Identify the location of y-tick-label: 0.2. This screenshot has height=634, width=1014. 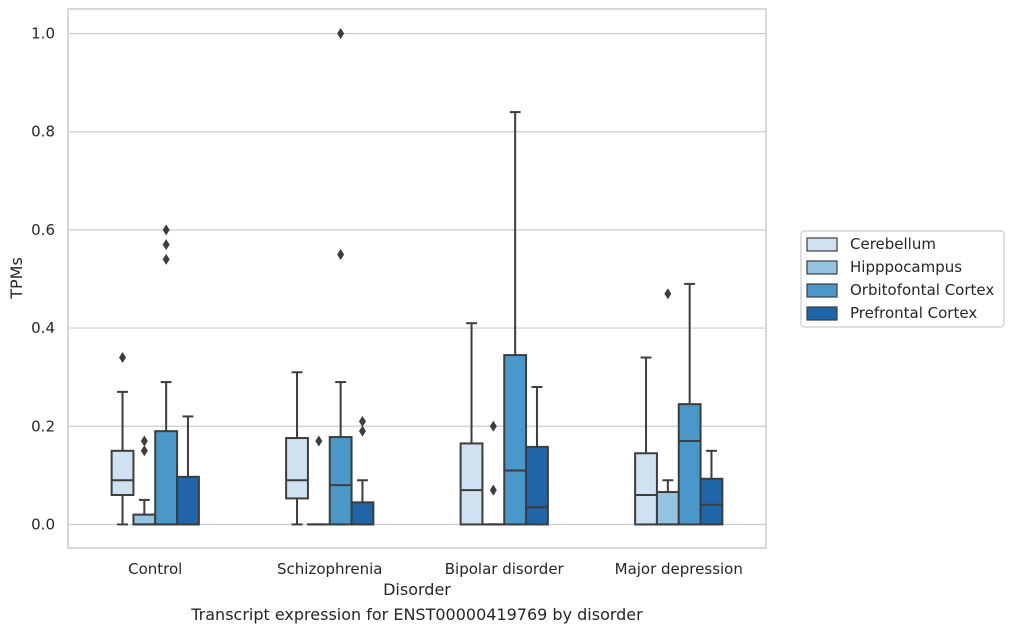
(43, 426).